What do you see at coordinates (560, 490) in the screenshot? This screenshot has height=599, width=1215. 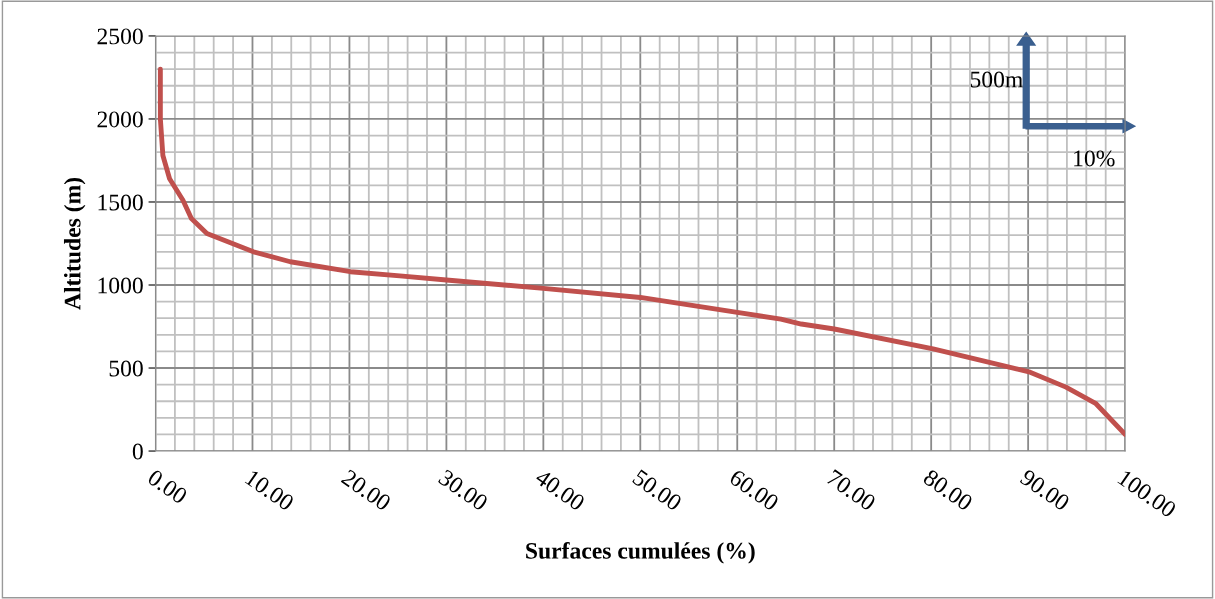 I see `x-tick-label: 40.00` at bounding box center [560, 490].